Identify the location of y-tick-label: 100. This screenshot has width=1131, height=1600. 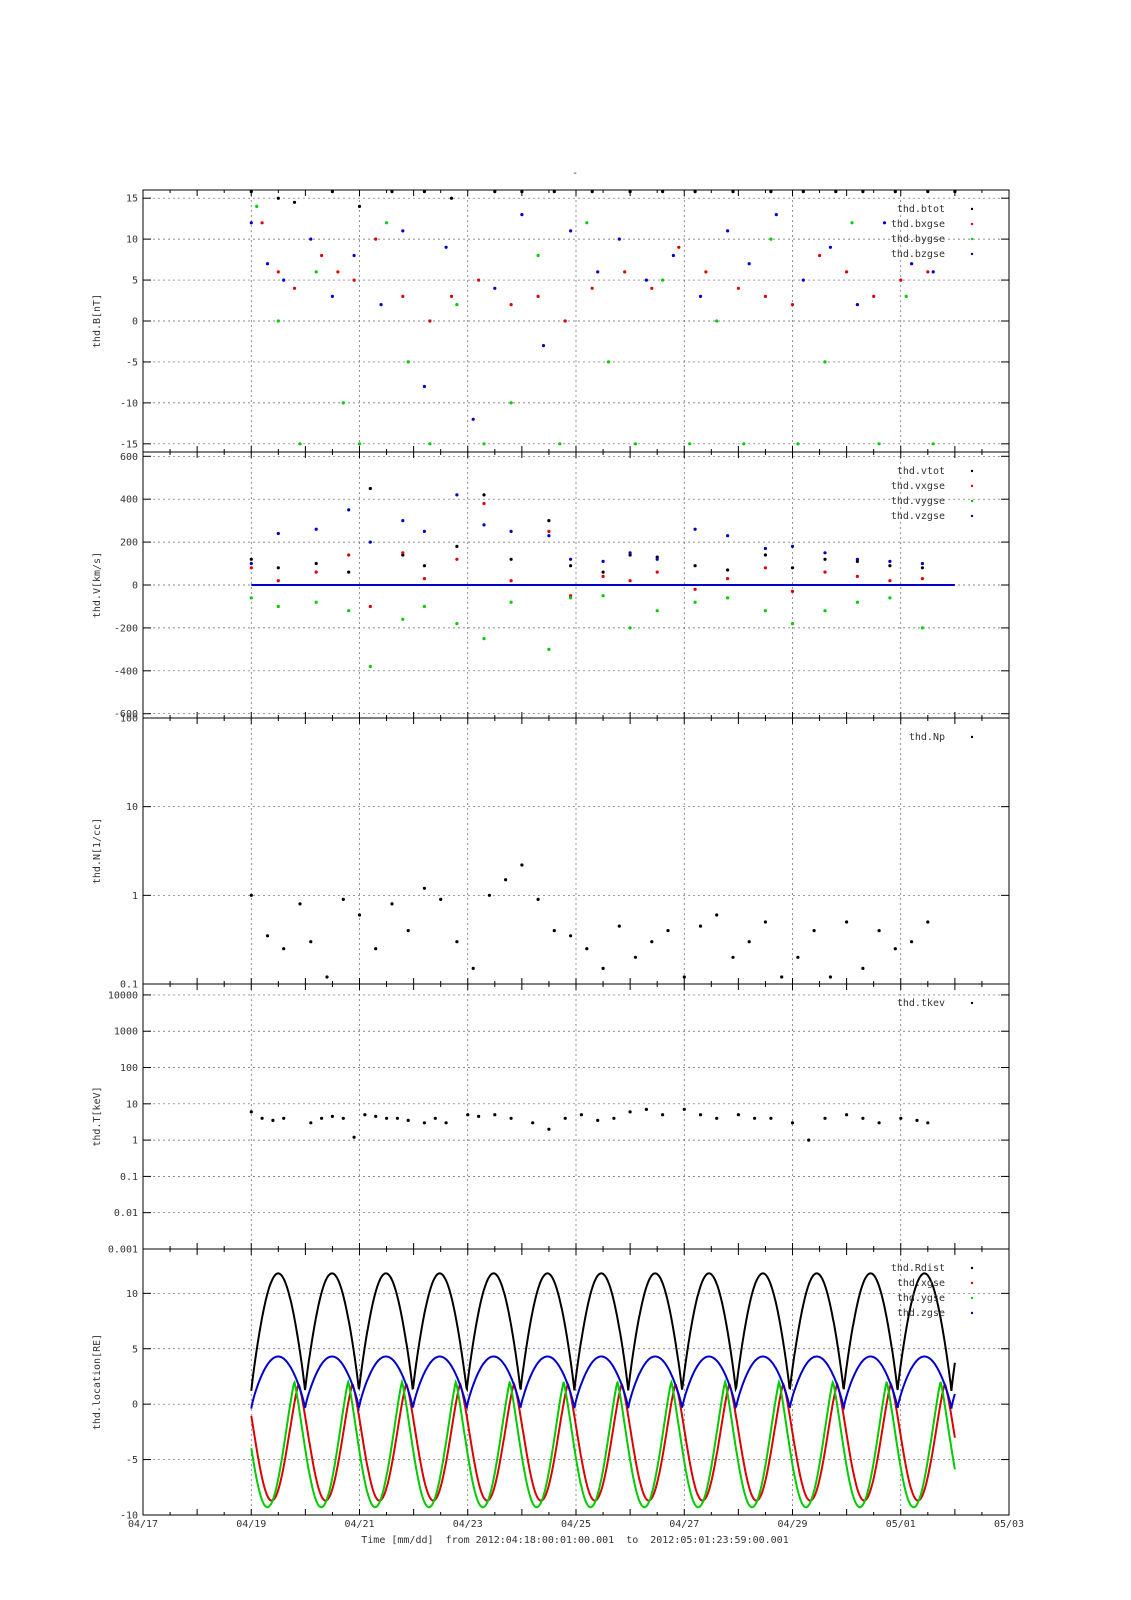
(129, 719).